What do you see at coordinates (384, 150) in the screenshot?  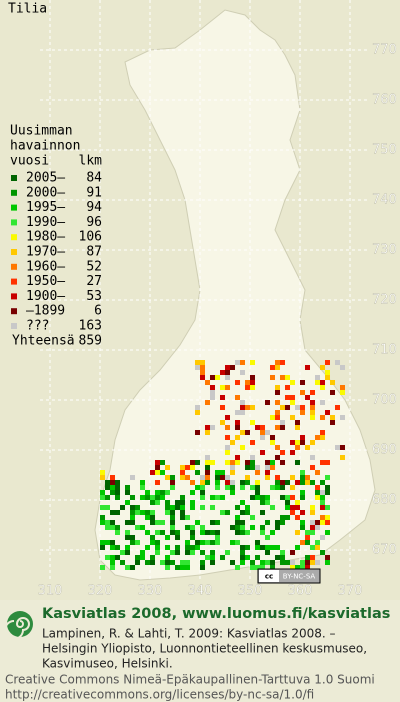 I see `y-tick-label: 750` at bounding box center [384, 150].